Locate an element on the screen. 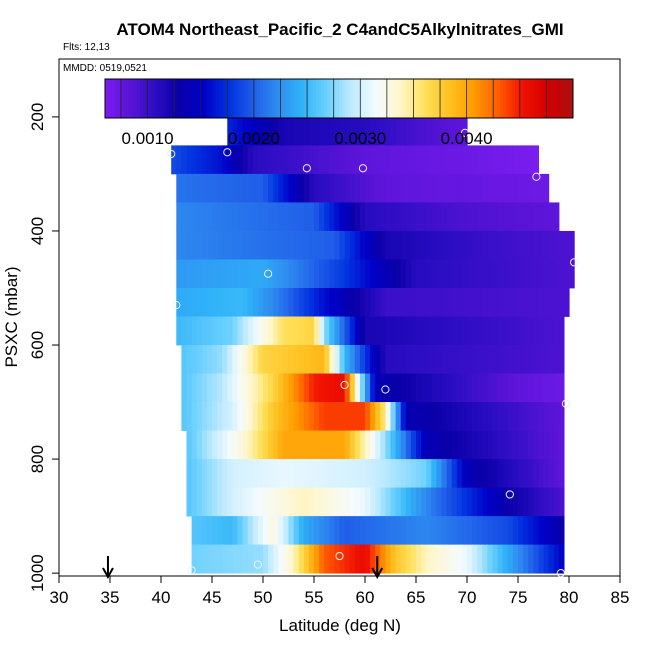  x-tick-label: 35 is located at coordinates (110, 597).